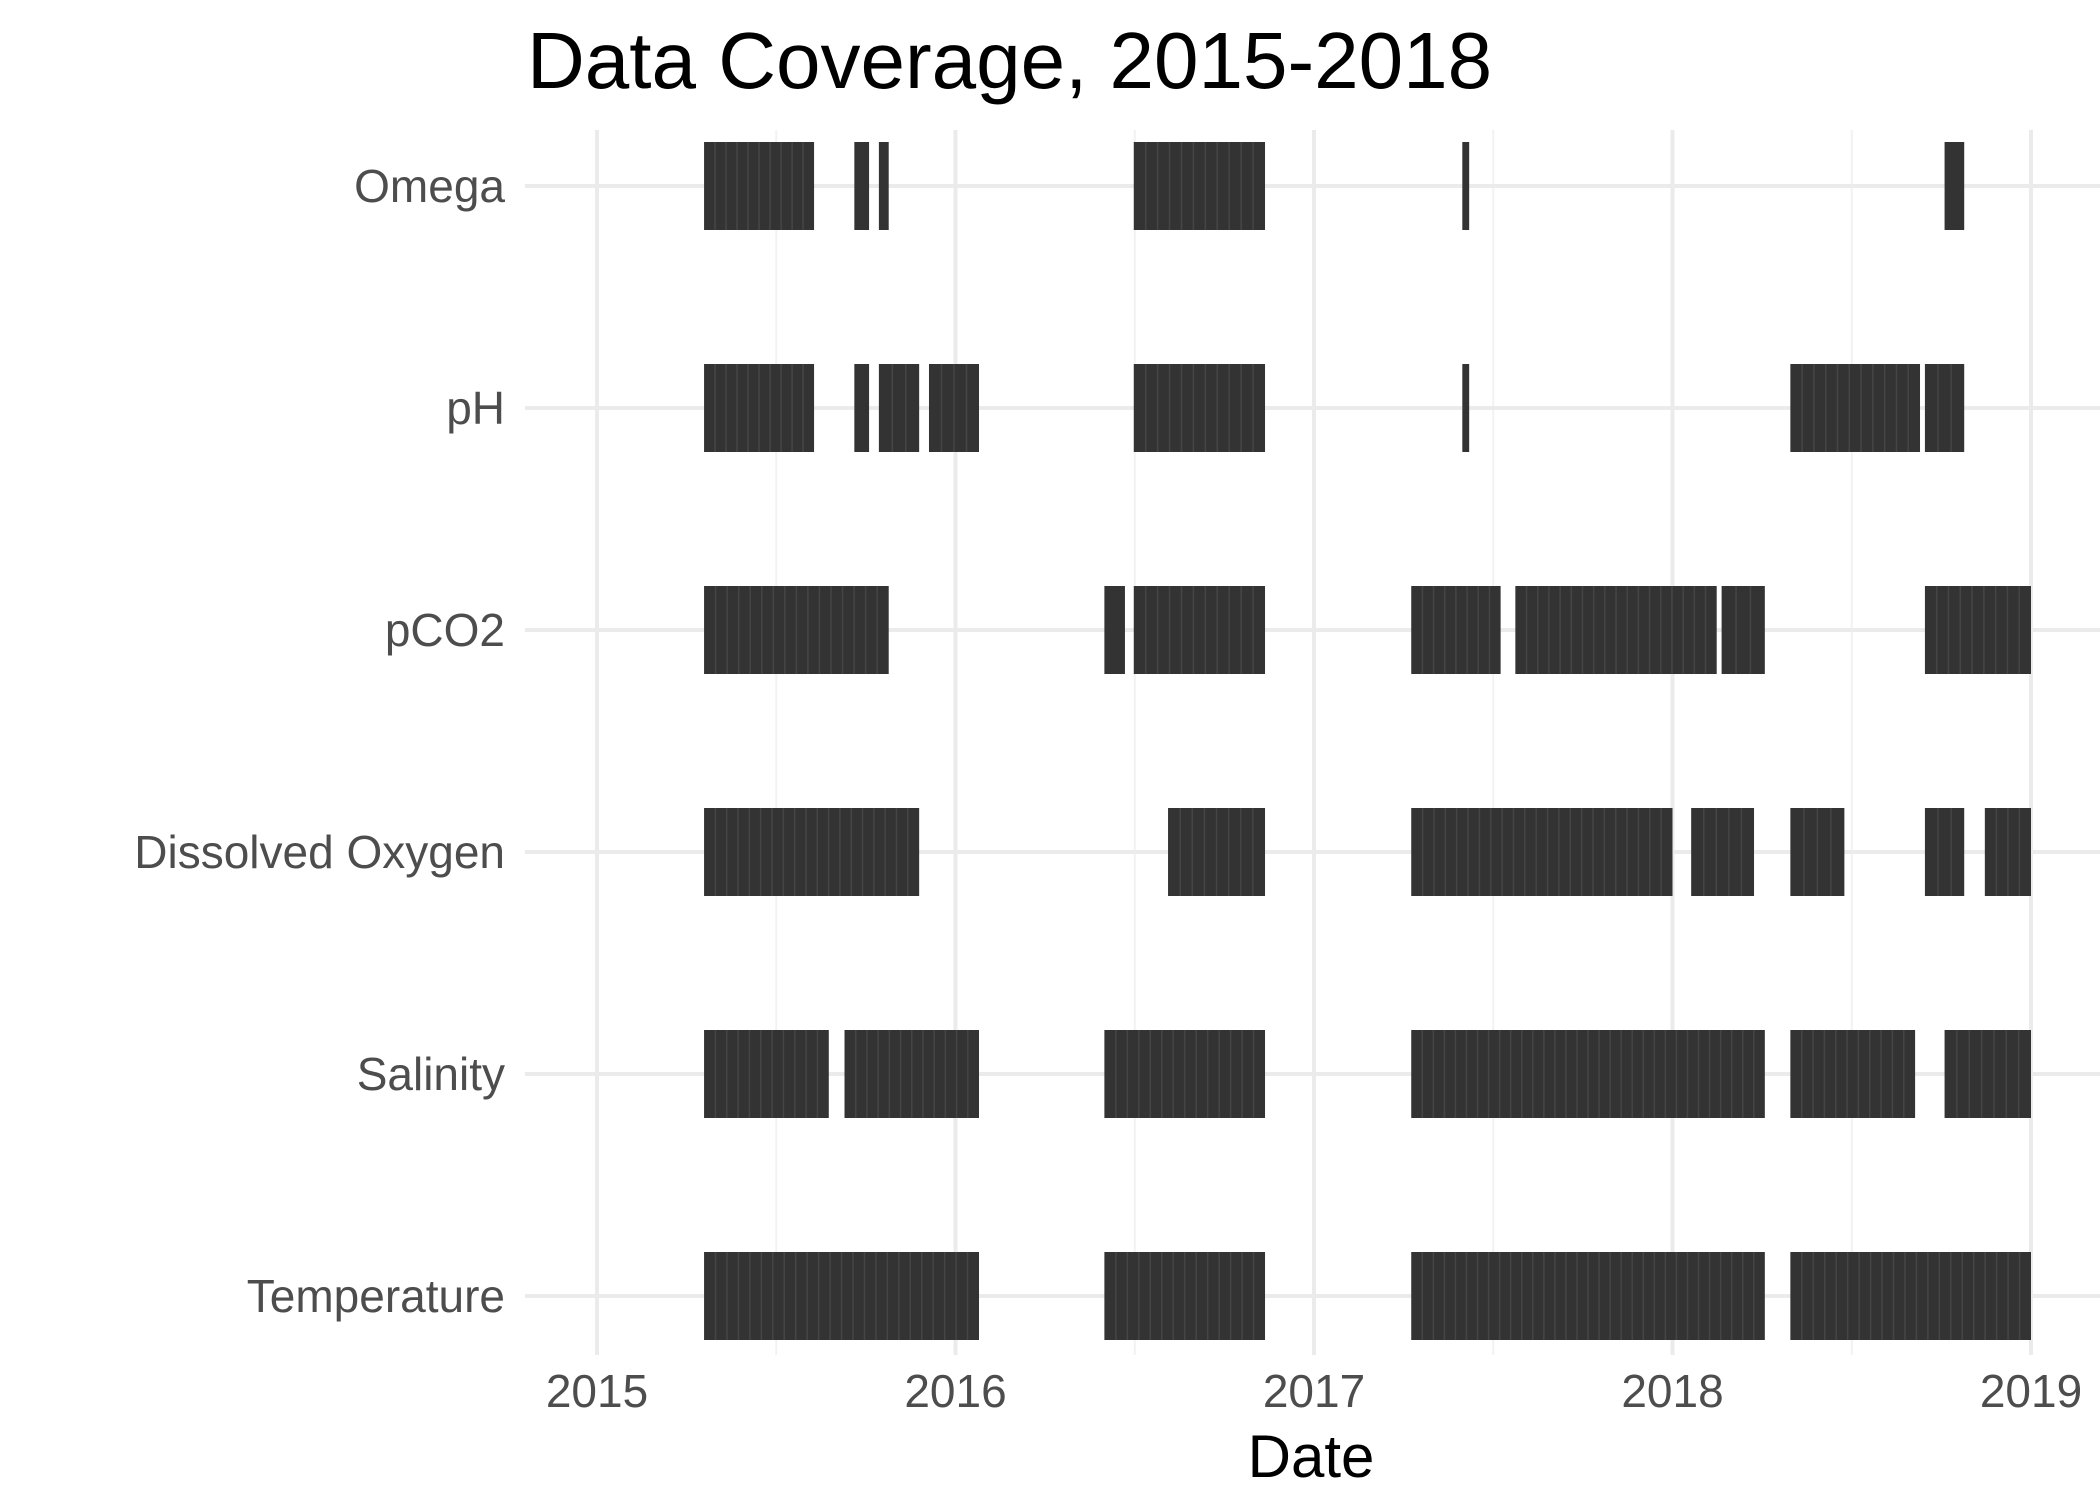 The width and height of the screenshot is (2100, 1505). Describe the element at coordinates (1672, 1391) in the screenshot. I see `x-tick-label: 2018` at that location.